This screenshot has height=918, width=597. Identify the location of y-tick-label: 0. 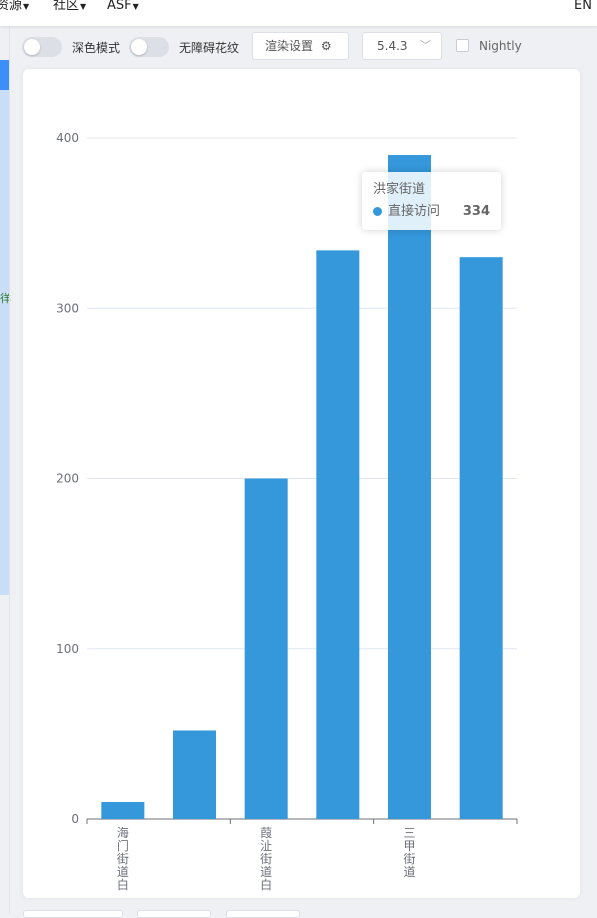
(75, 819).